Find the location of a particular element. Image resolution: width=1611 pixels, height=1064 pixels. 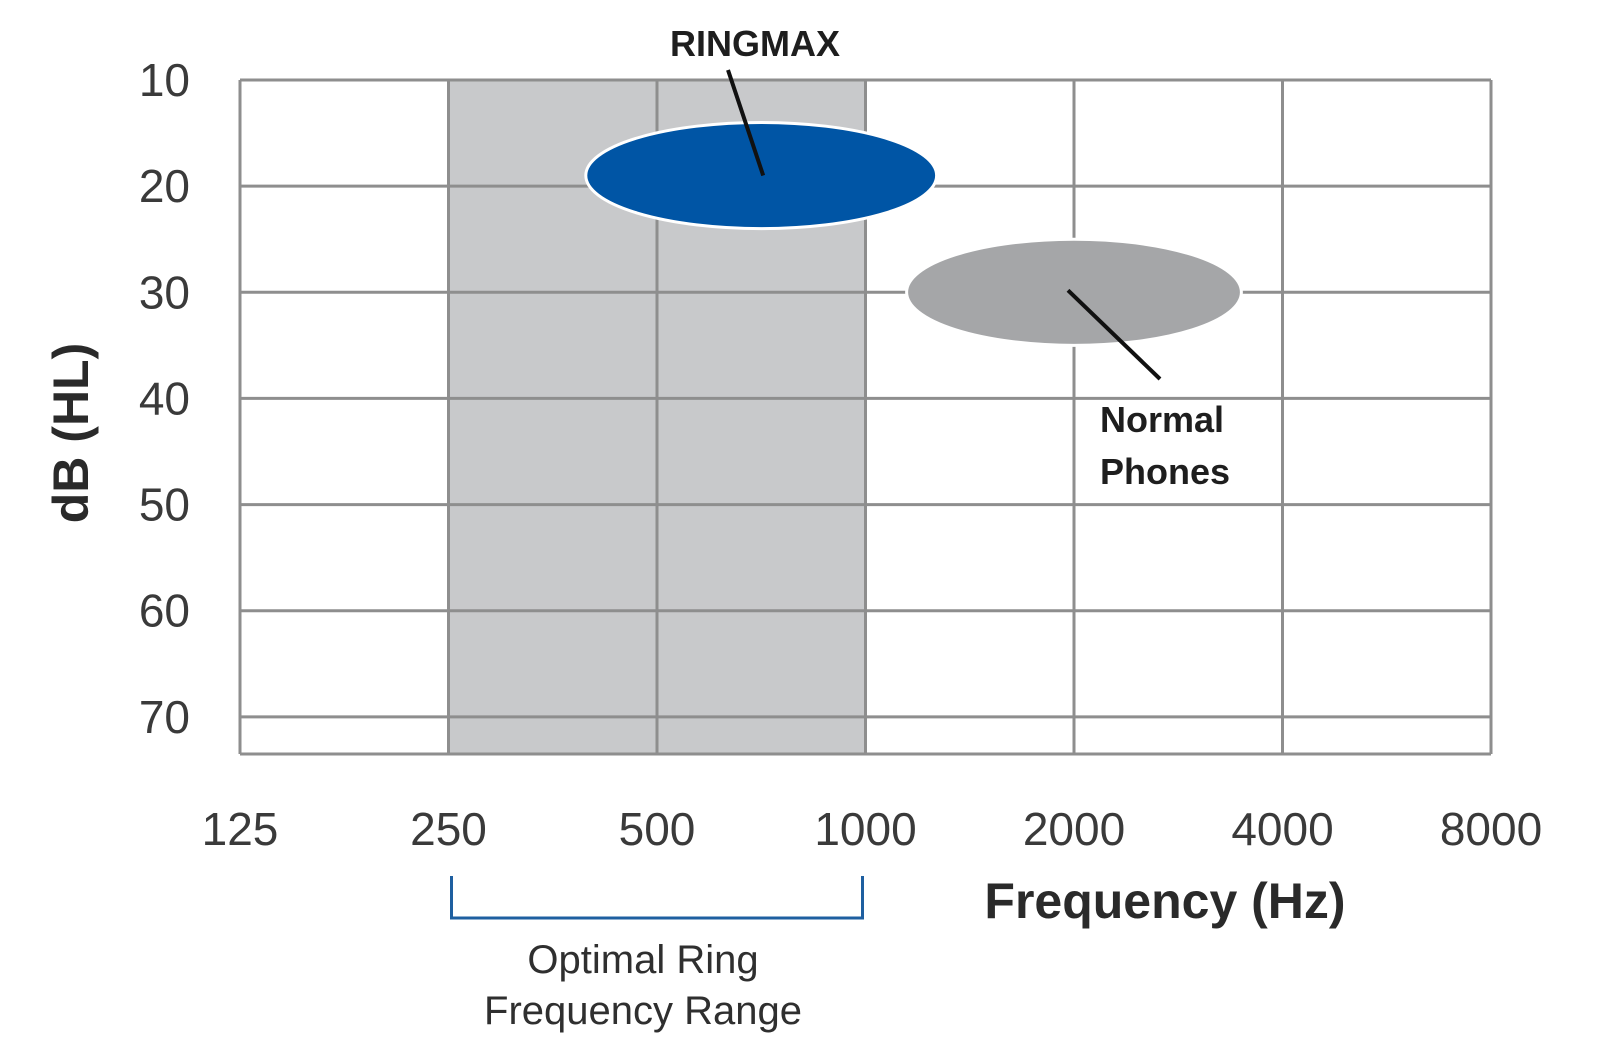

x-tick-2000: 2000 is located at coordinates (1074, 829).